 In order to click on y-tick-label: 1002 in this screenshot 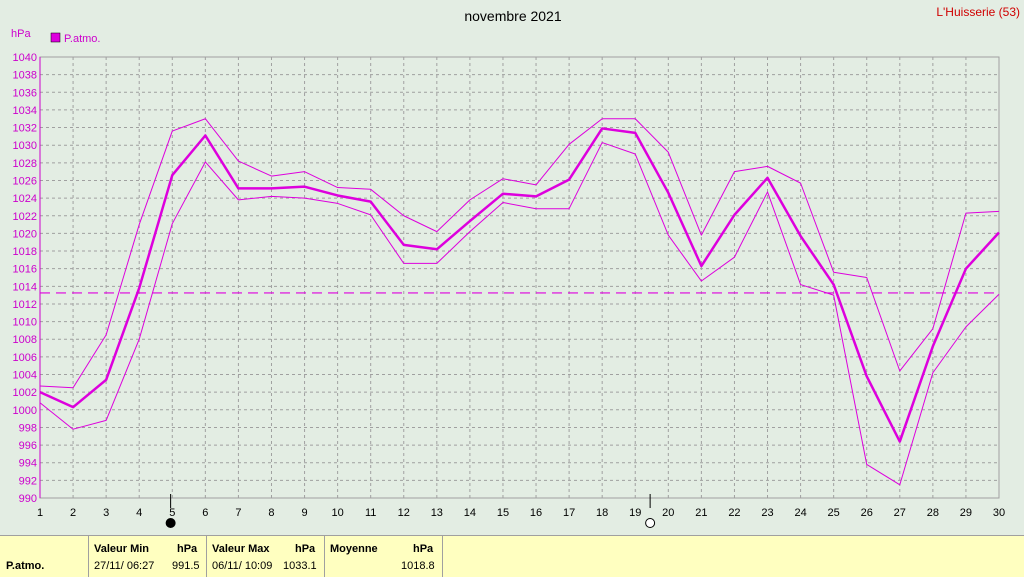, I will do `click(25, 393)`.